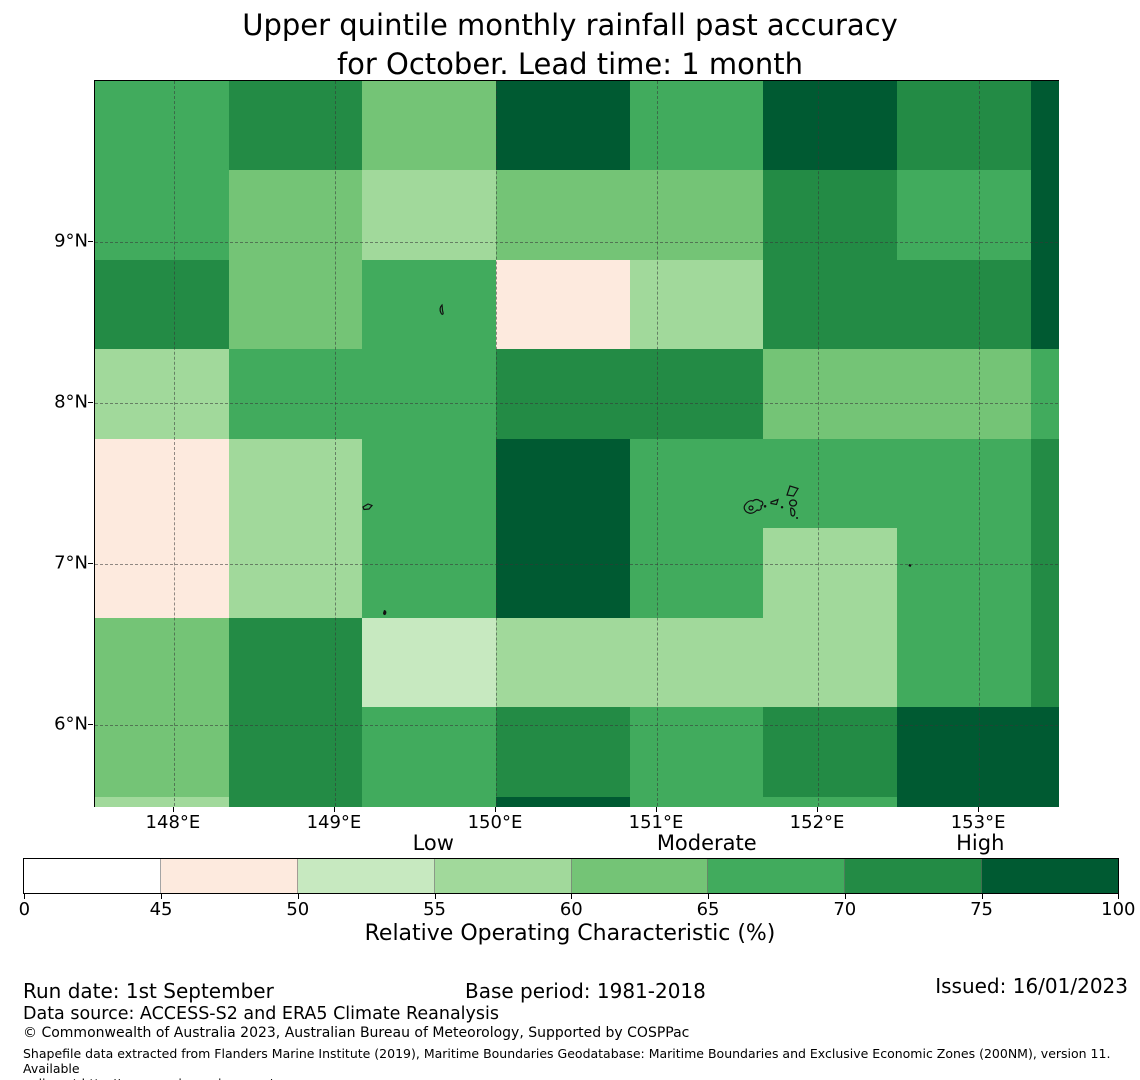 This screenshot has width=1140, height=1080. I want to click on x-tick-label: 153°E, so click(978, 822).